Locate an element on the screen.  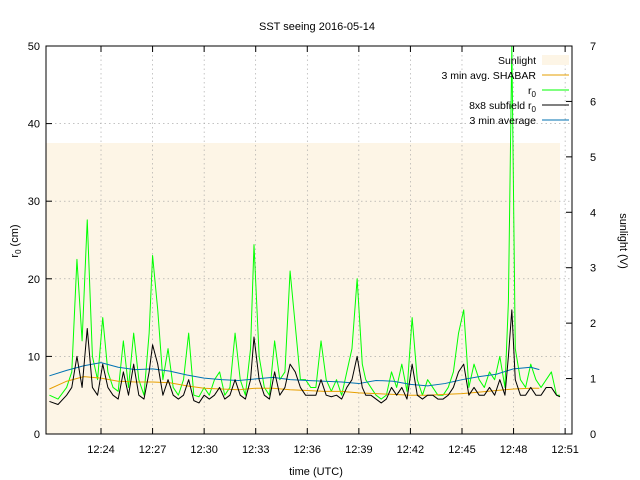
y2-tick-label: 2 is located at coordinates (593, 324).